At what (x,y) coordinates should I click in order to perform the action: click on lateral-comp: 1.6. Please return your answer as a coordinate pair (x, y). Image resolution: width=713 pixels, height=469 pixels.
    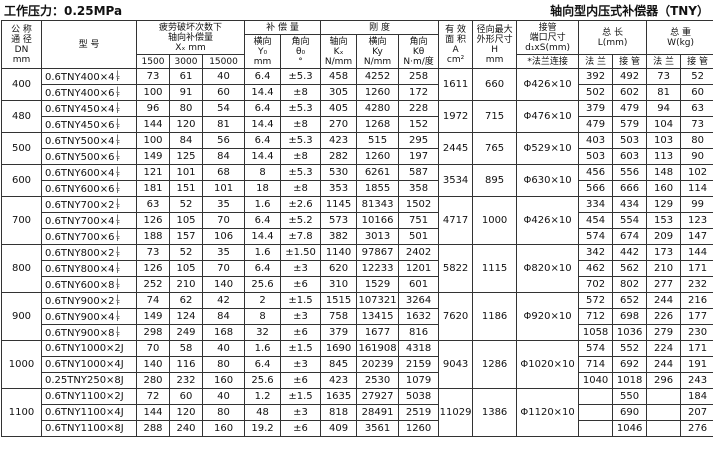
    Looking at the image, I should click on (263, 252).